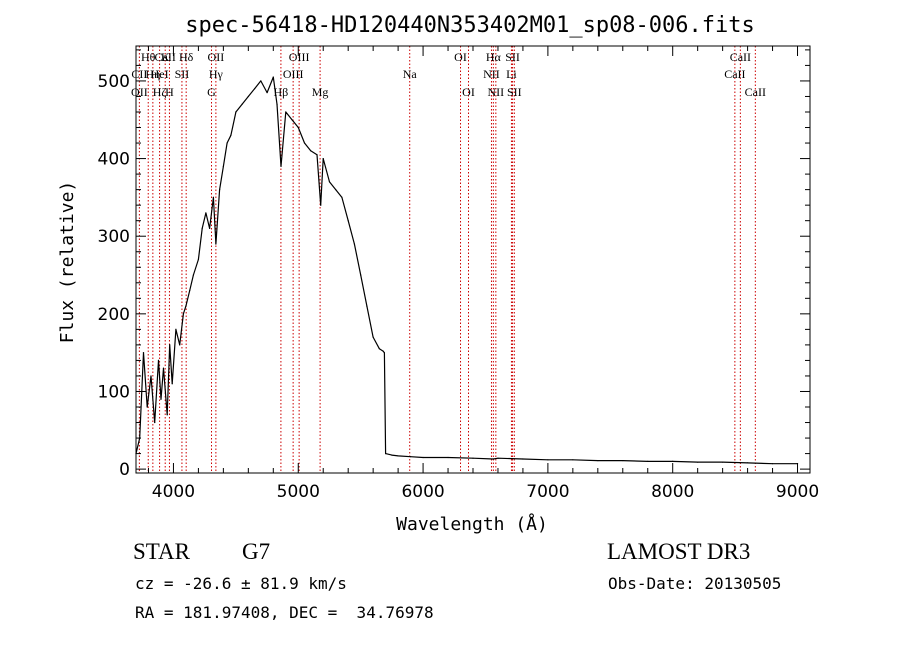 This screenshot has width=900, height=649. Describe the element at coordinates (114, 315) in the screenshot. I see `y-tick-label: 200` at that location.